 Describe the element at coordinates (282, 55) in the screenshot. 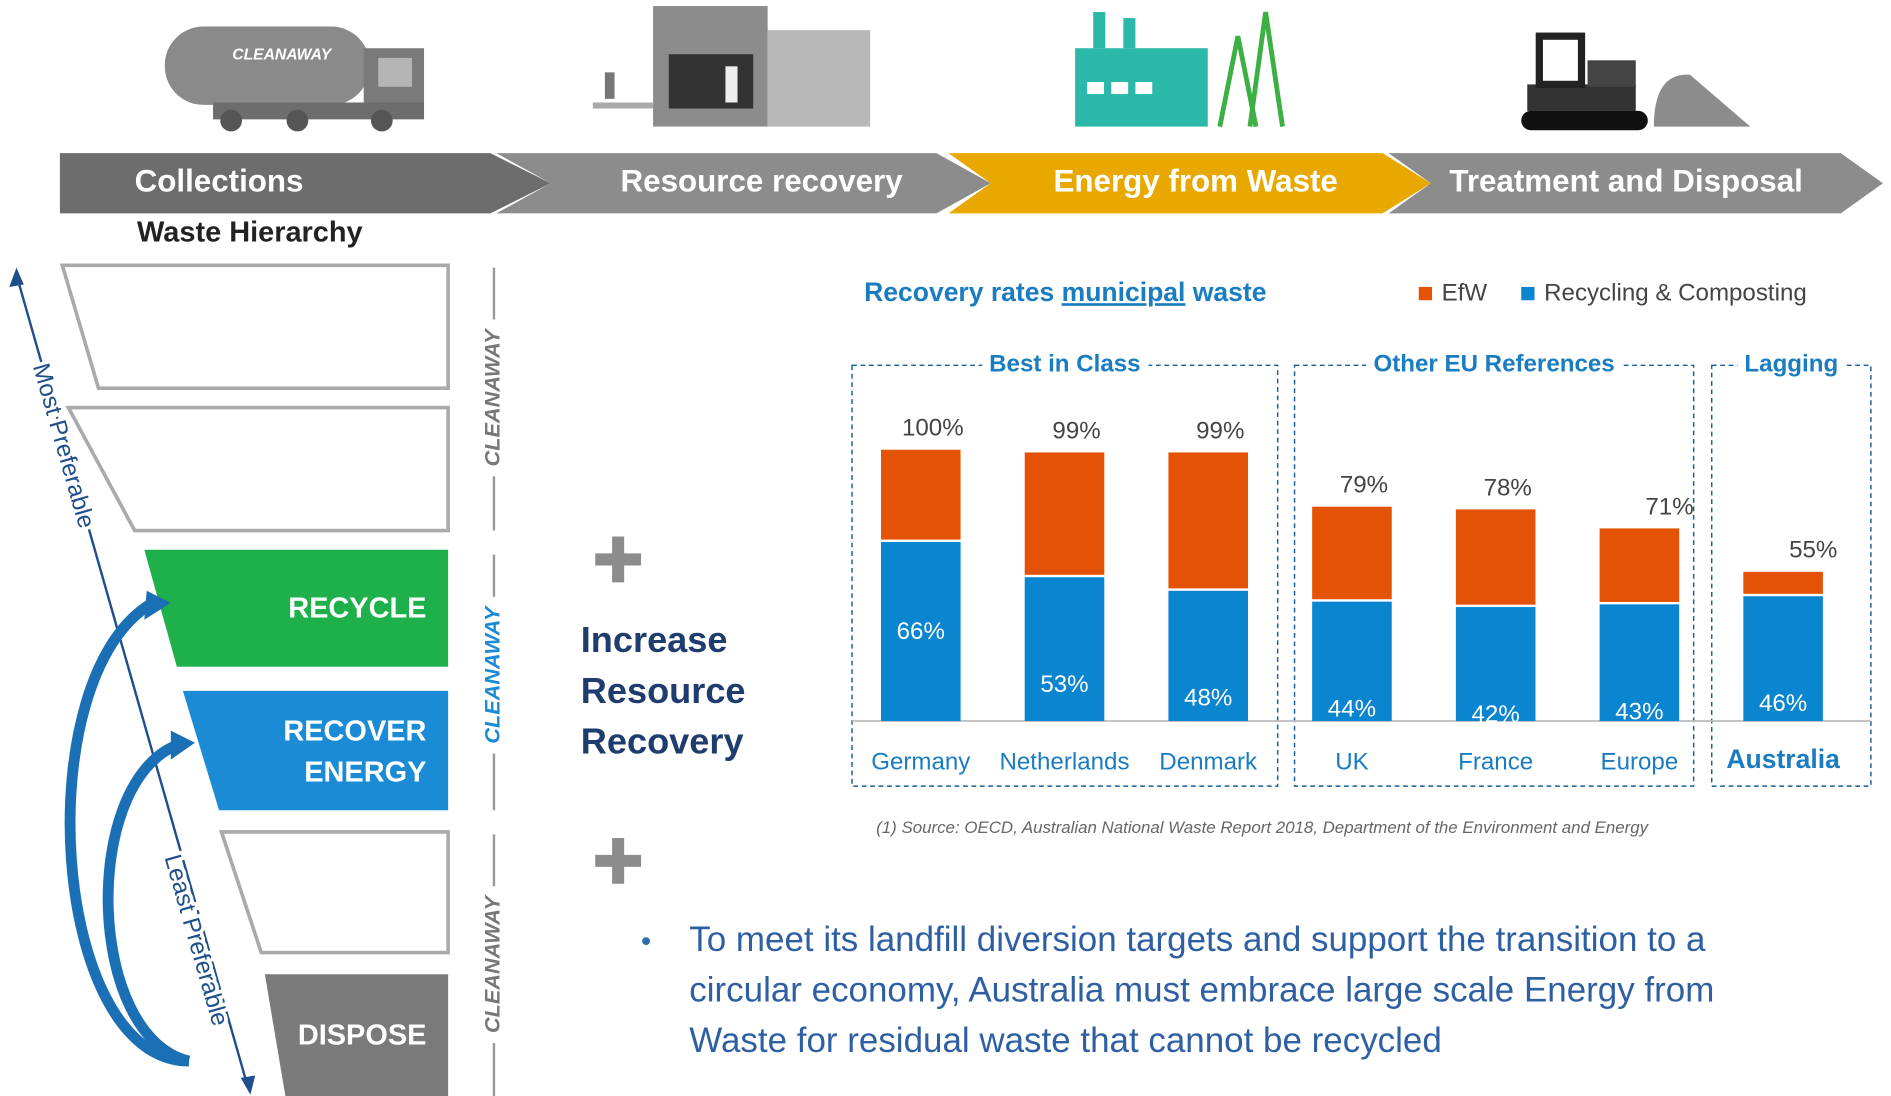

I see `truck-brand: CLEANAWAY` at that location.